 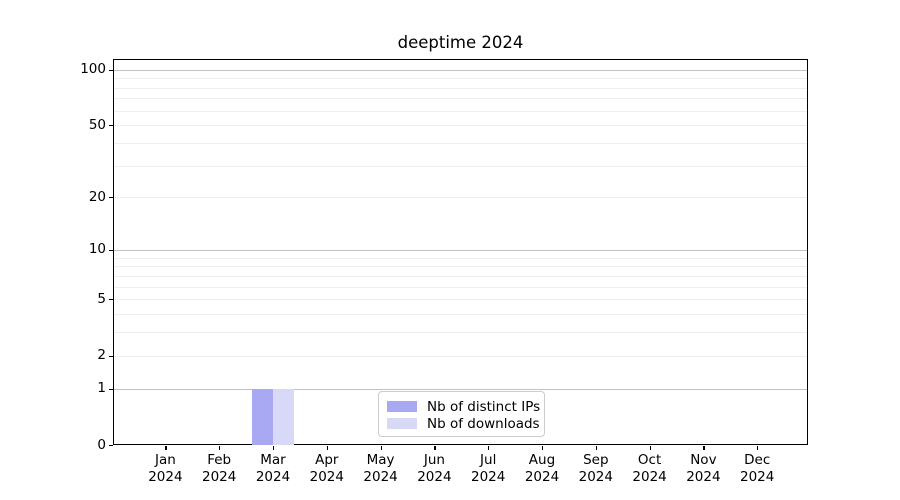 What do you see at coordinates (649, 468) in the screenshot?
I see `x-tick-label: Oct 2024` at bounding box center [649, 468].